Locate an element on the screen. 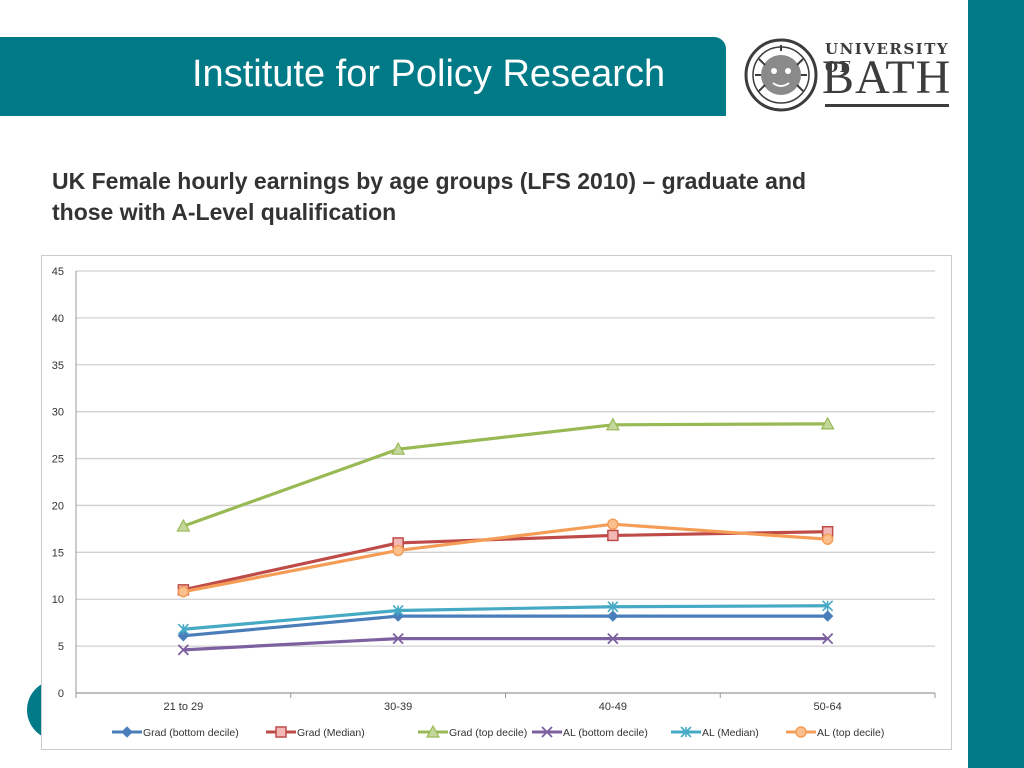 The image size is (1024, 768). y-tick-label: 30 is located at coordinates (58, 413).